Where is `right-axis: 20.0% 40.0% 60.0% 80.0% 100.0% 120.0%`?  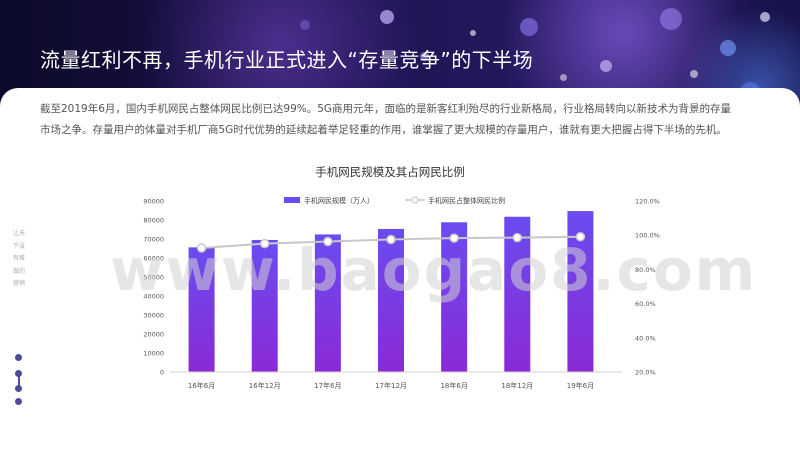 right-axis: 20.0% 40.0% 60.0% 80.0% 100.0% 120.0% is located at coordinates (647, 287).